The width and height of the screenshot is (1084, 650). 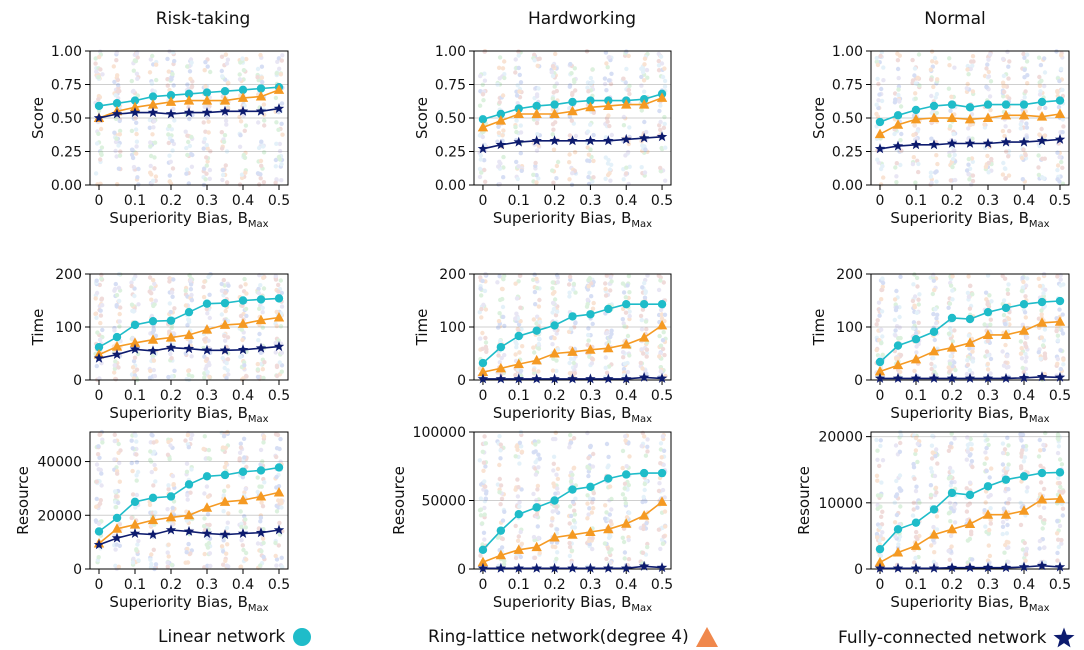 I want to click on data-point-linear, so click(x=1024, y=304).